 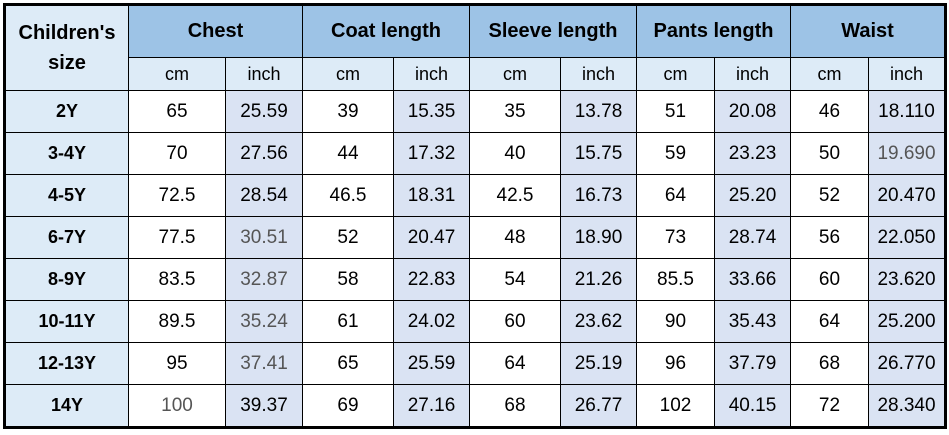 I want to click on cm-value-cell: 72.5, so click(x=177, y=195).